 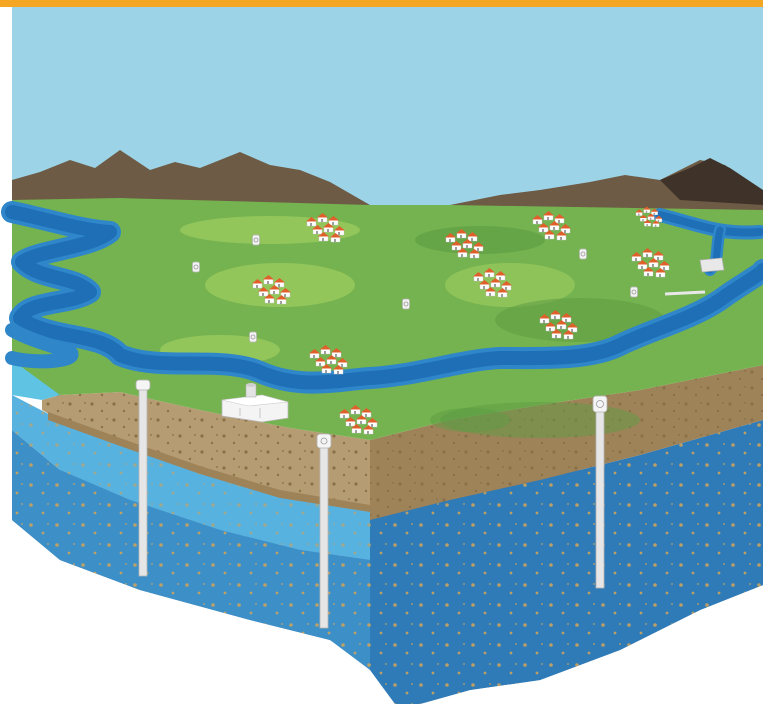 I want to click on top-bar, so click(x=381, y=3).